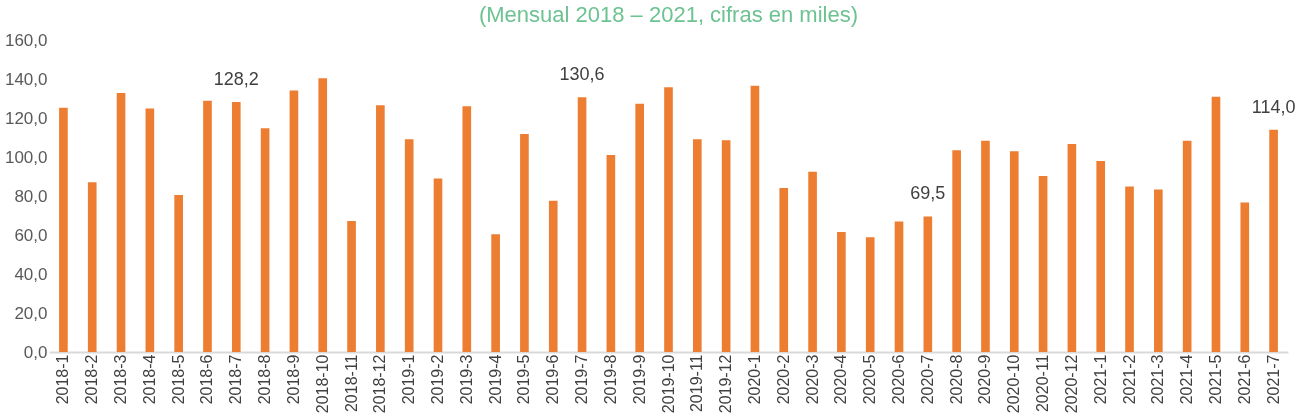  What do you see at coordinates (812, 379) in the screenshot?
I see `x-tick-label: 2020-3` at bounding box center [812, 379].